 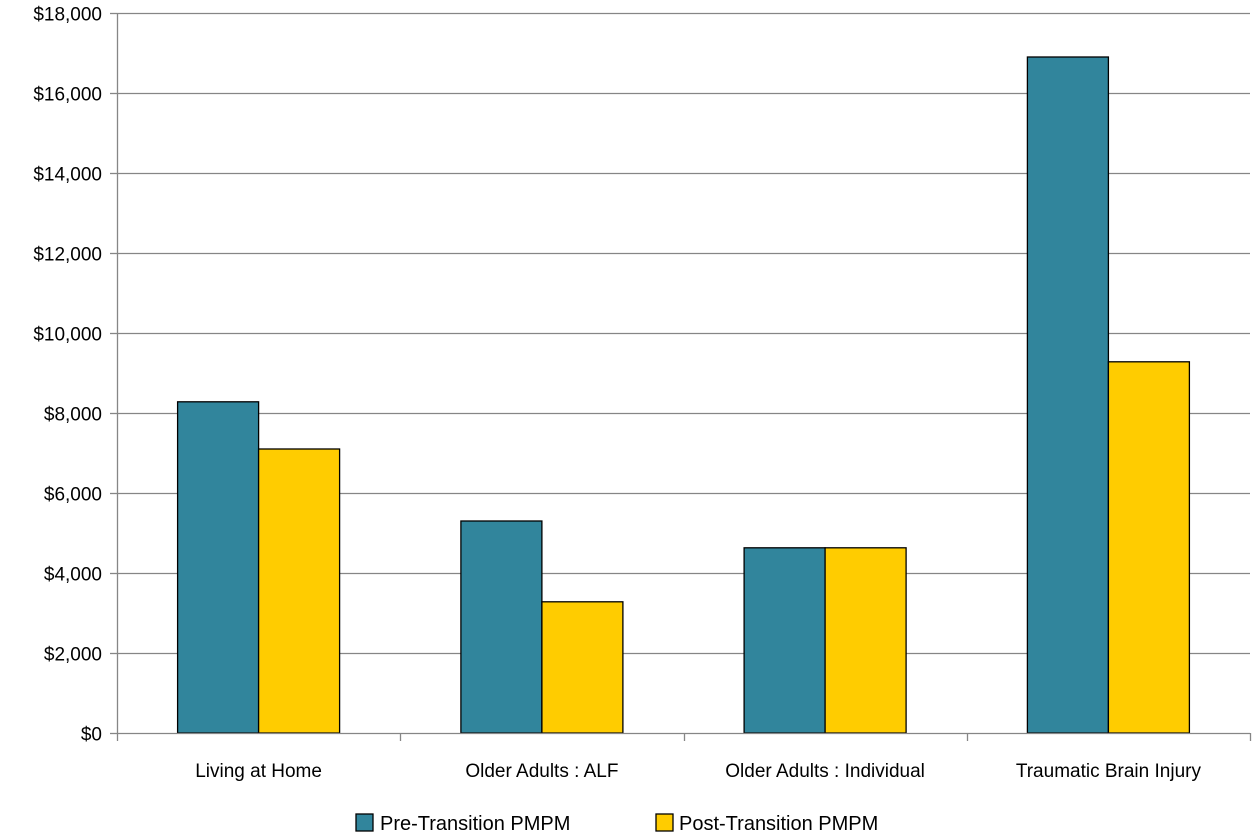 What do you see at coordinates (541, 771) in the screenshot?
I see `x-tick-label: Older Adults : ALF` at bounding box center [541, 771].